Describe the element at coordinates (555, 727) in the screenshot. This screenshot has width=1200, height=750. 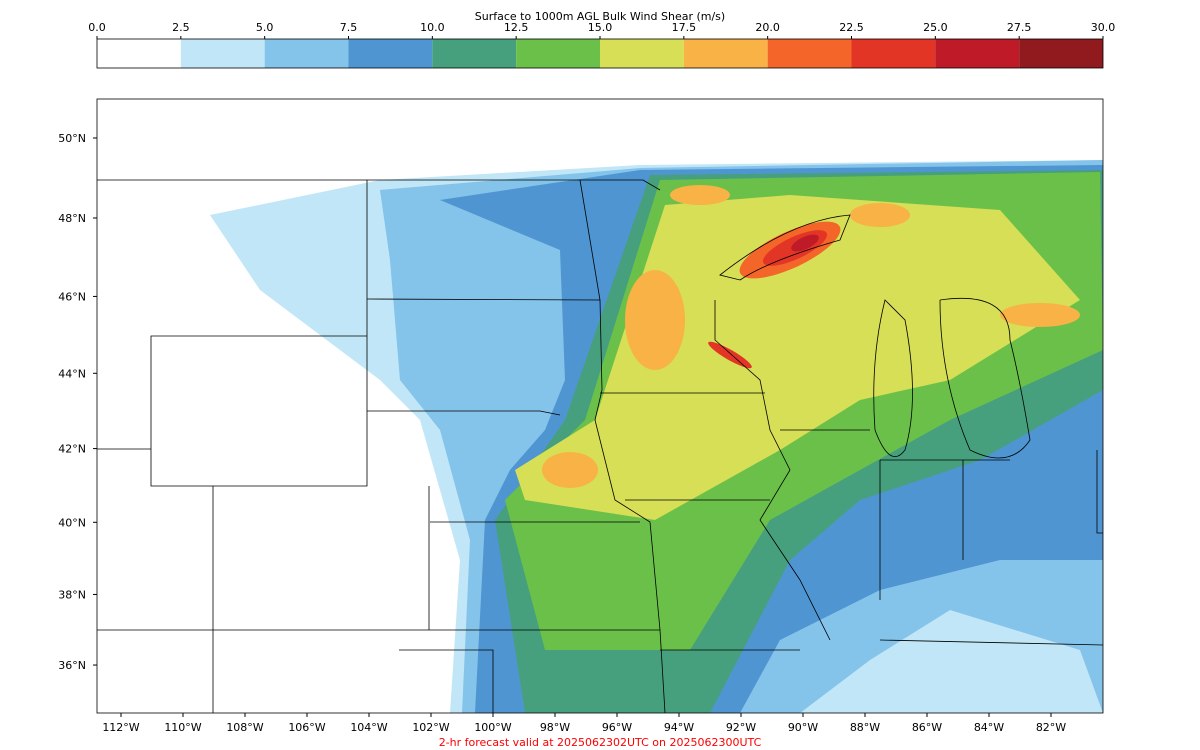
I see `lon-tick-label: 98°W` at that location.